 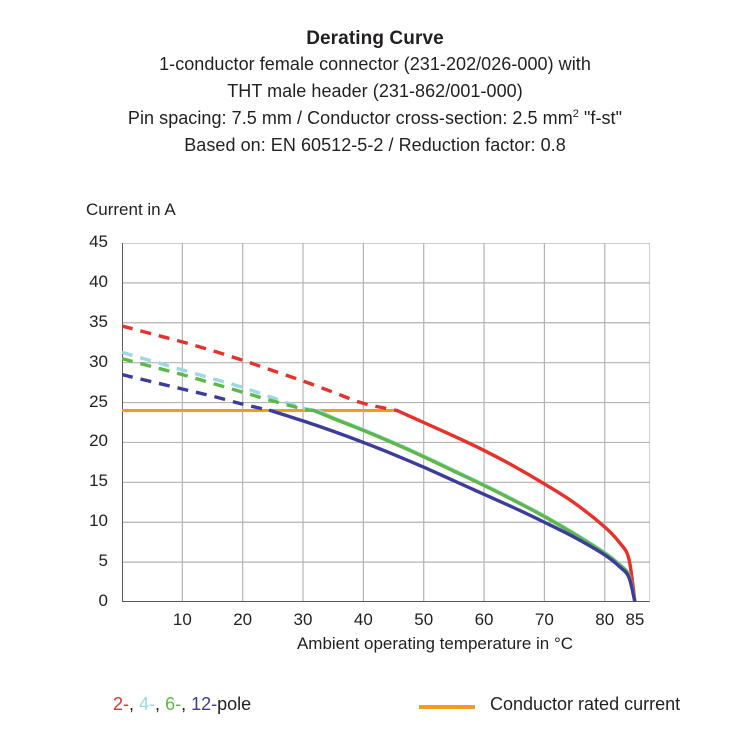 What do you see at coordinates (447, 707) in the screenshot?
I see `legend-rated-current-swatch` at bounding box center [447, 707].